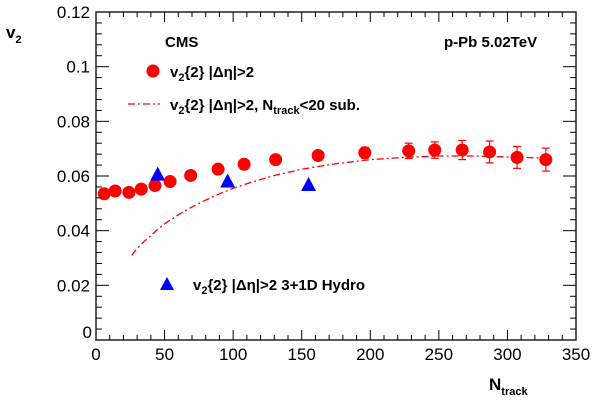 This screenshot has width=597, height=407. Describe the element at coordinates (508, 386) in the screenshot. I see `x-axis-title: Ntrack` at that location.